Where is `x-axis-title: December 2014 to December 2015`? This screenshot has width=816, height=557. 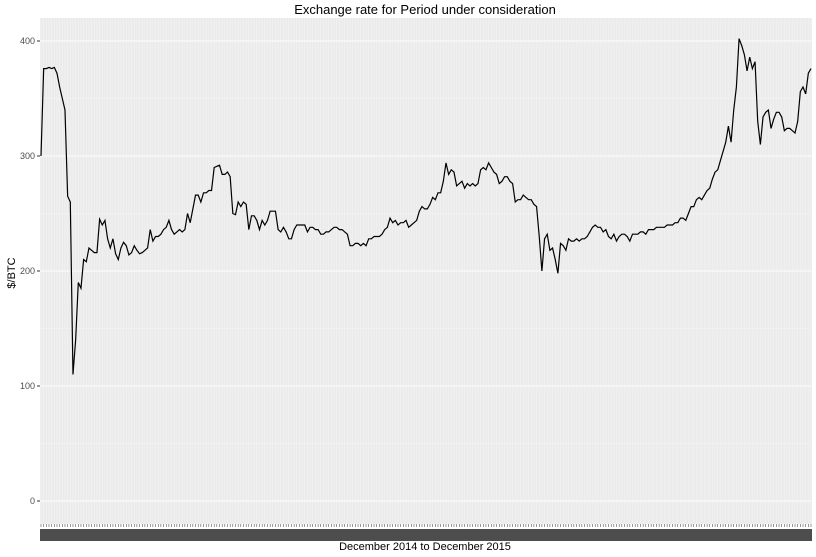
x-axis-title: December 2014 to December 2015 is located at coordinates (425, 547).